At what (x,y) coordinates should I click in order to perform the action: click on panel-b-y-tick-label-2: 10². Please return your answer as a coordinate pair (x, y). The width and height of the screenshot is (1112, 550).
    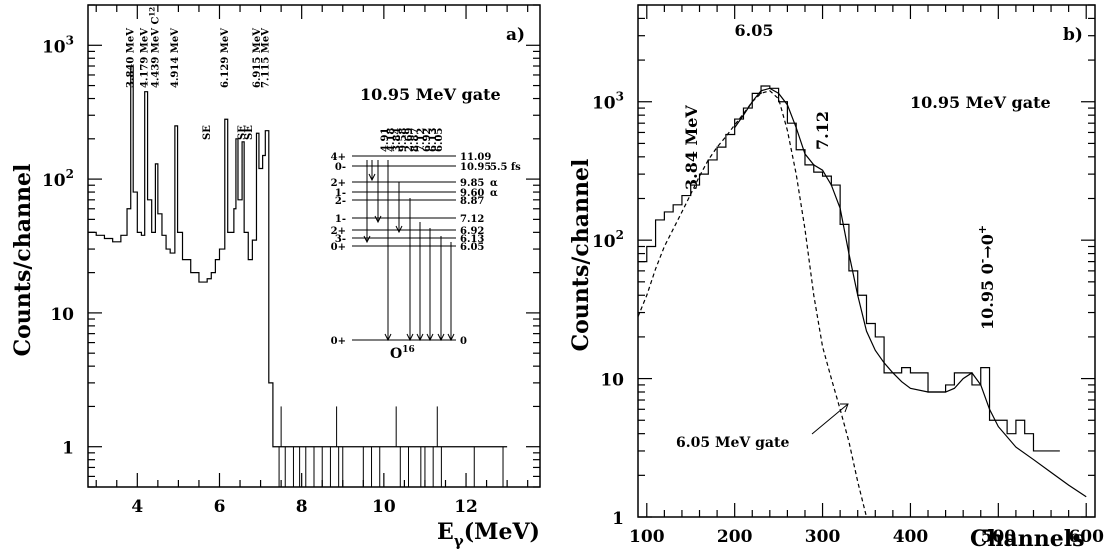
    Looking at the image, I should click on (608, 240).